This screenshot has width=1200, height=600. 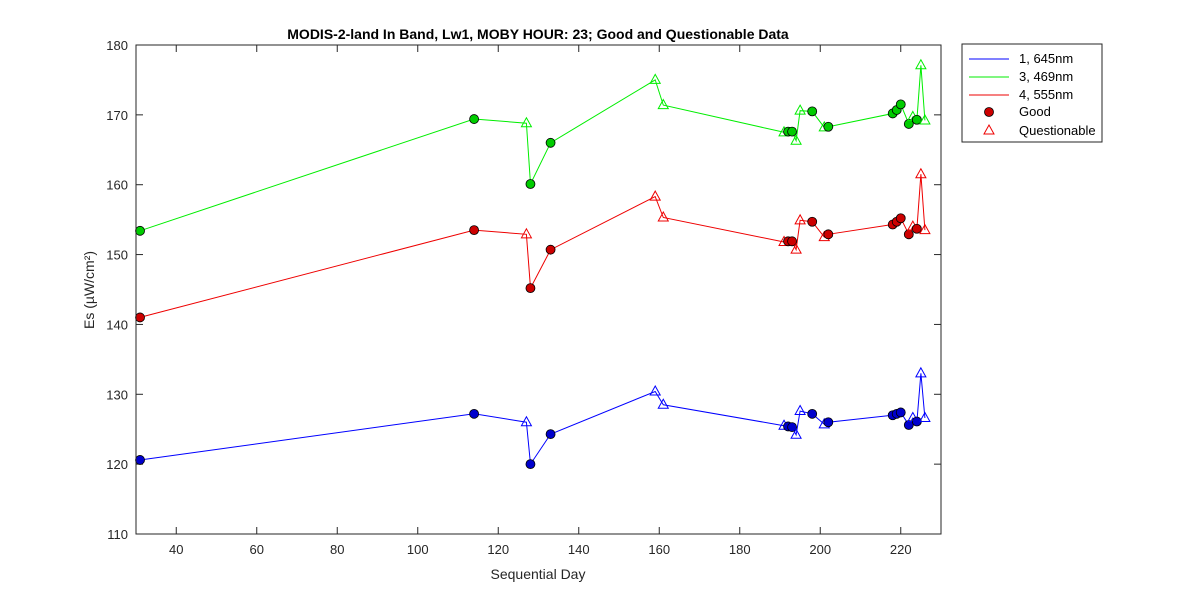 I want to click on y-tick-label: 180, so click(x=117, y=45).